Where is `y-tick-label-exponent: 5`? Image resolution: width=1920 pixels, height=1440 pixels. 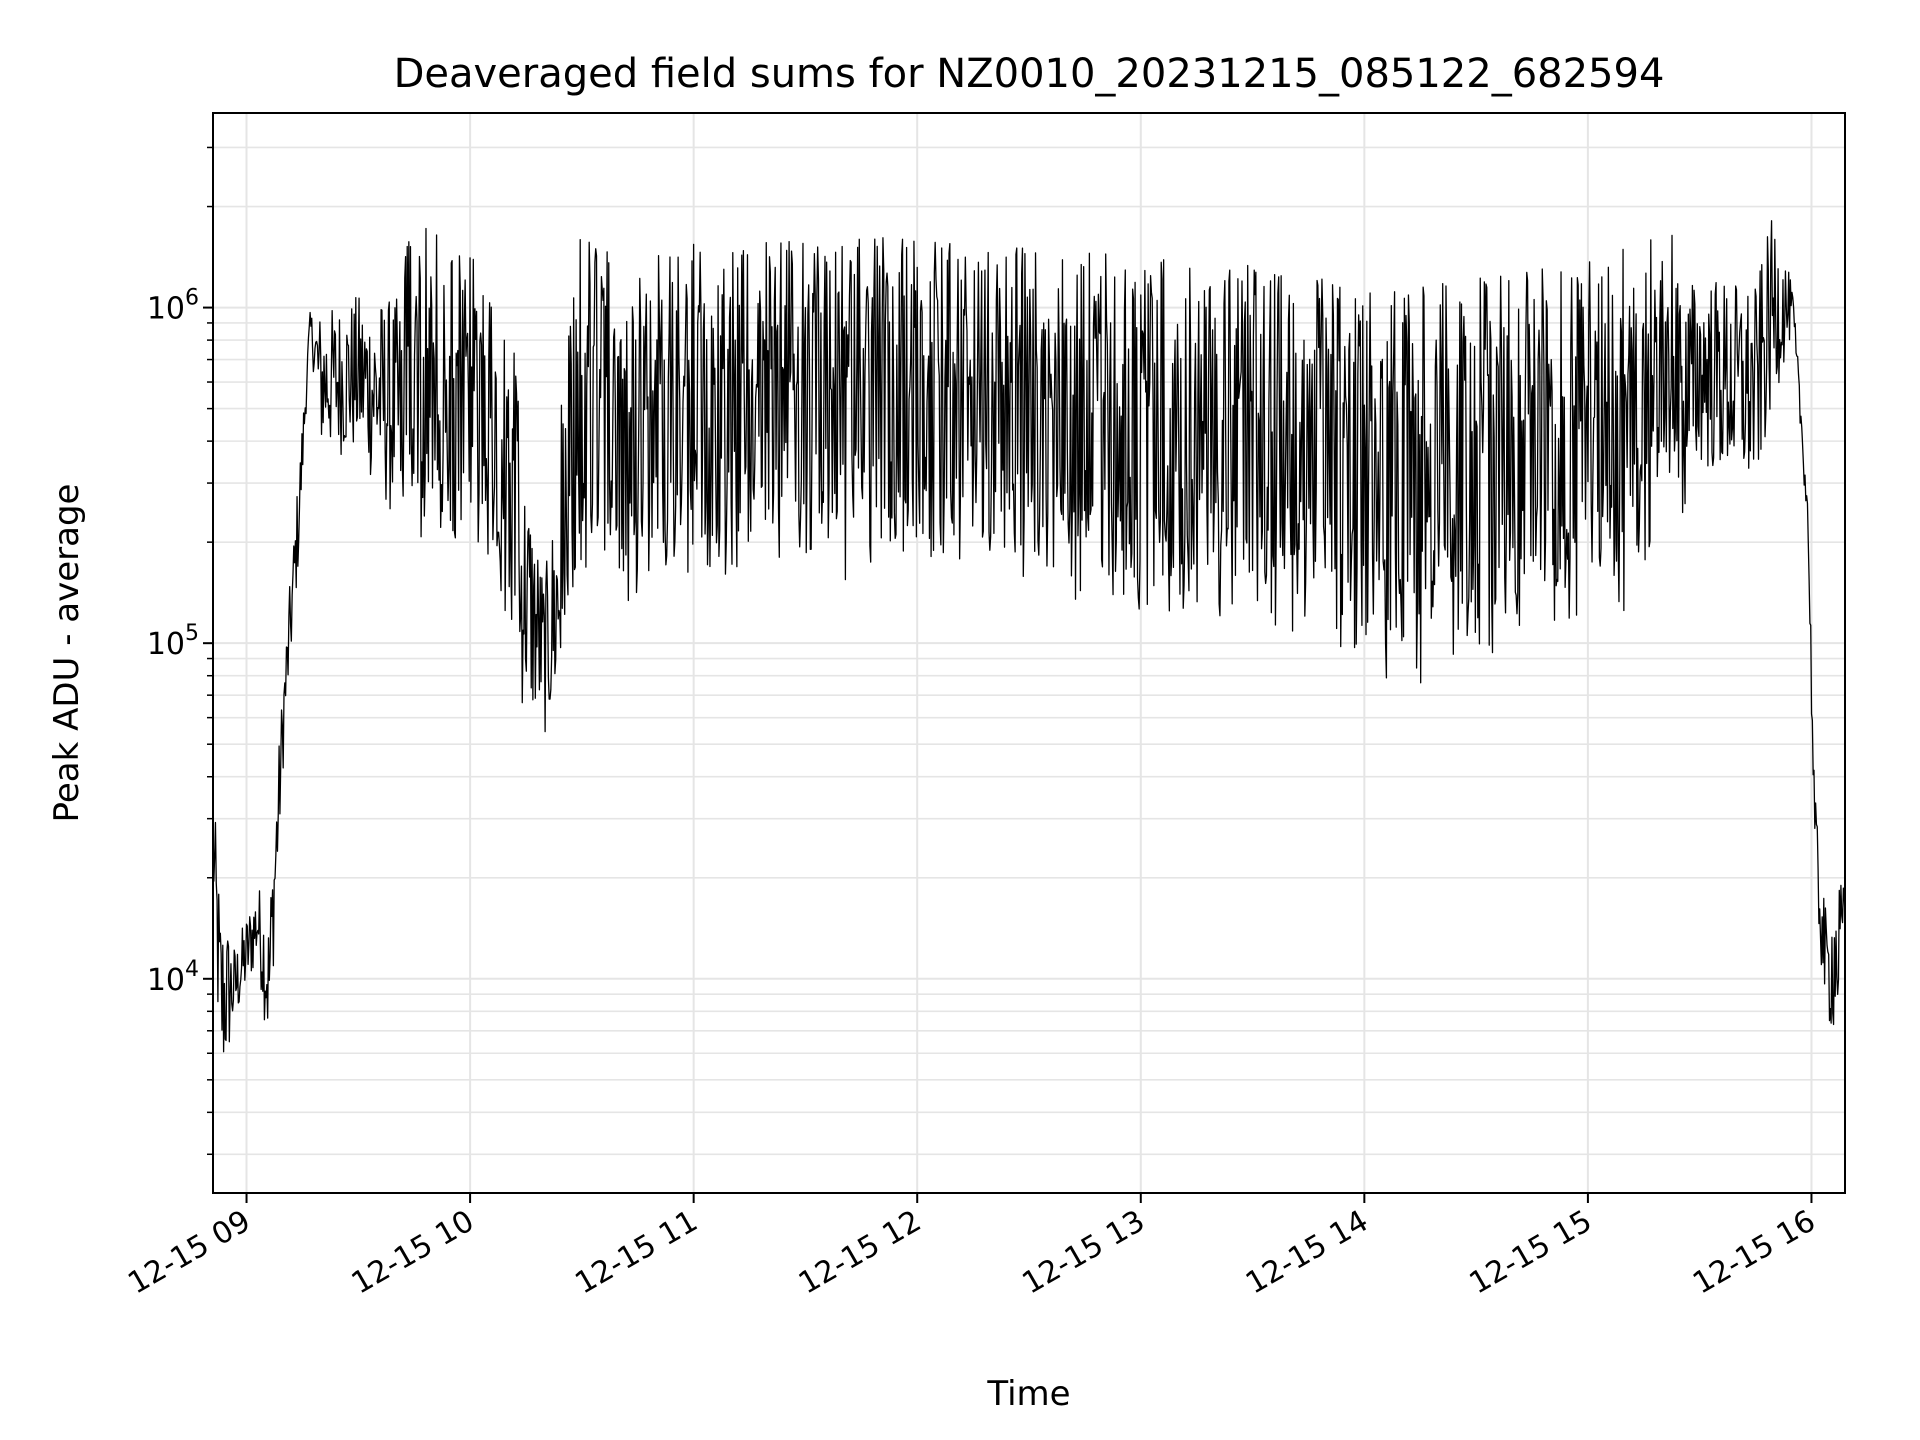 y-tick-label-exponent: 5 is located at coordinates (192, 633).